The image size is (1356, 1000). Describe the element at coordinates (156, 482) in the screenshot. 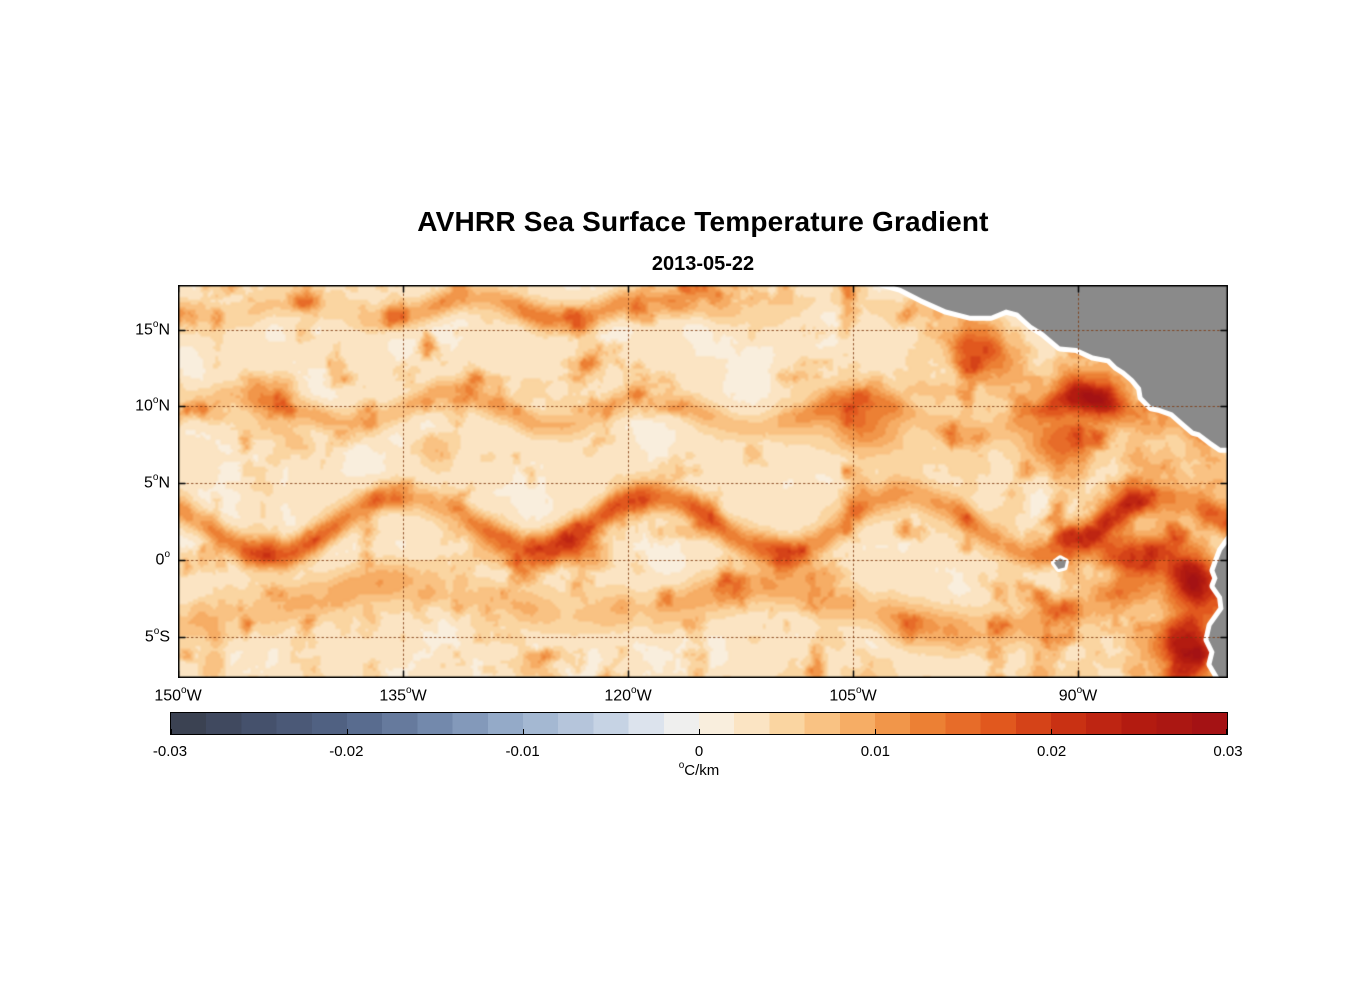

I see `y-tick-label: 5oN` at that location.